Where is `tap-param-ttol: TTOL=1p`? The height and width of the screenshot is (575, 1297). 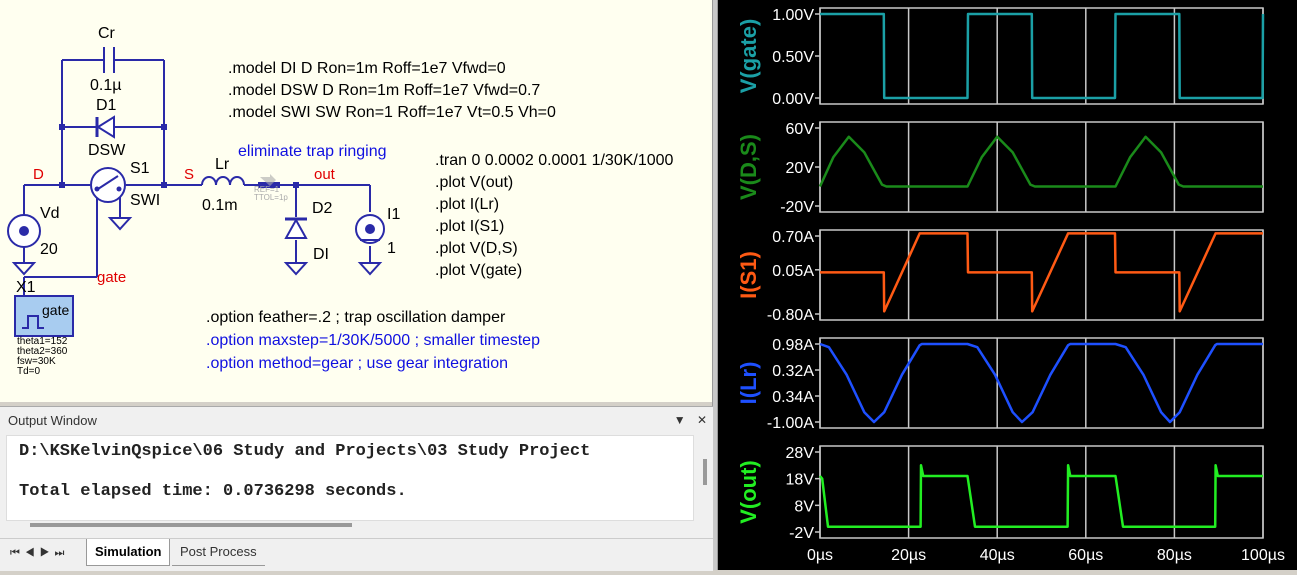
tap-param-ttol: TTOL=1p is located at coordinates (271, 197).